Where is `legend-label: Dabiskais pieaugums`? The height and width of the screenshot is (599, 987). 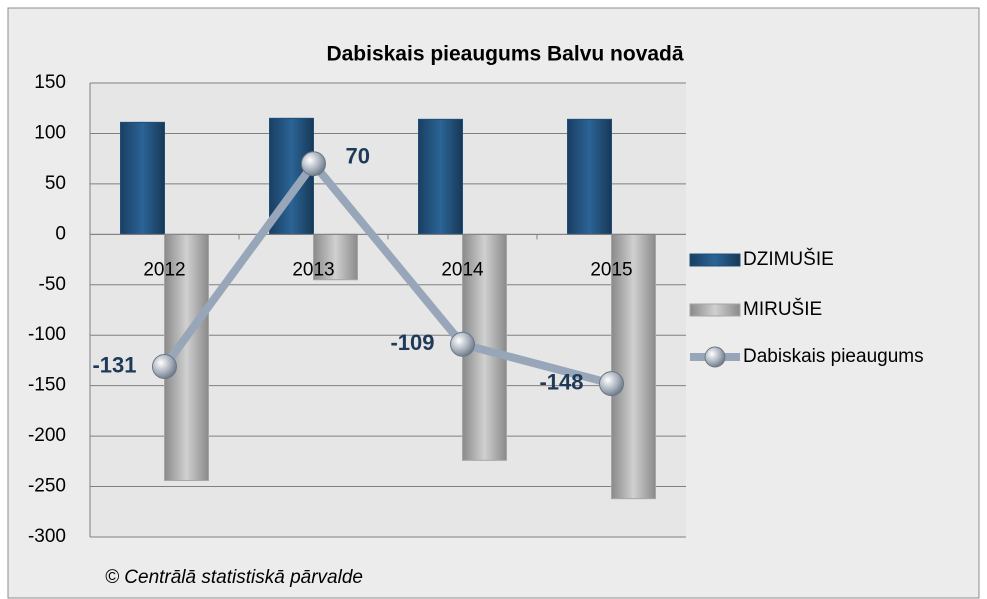 legend-label: Dabiskais pieaugums is located at coordinates (833, 356).